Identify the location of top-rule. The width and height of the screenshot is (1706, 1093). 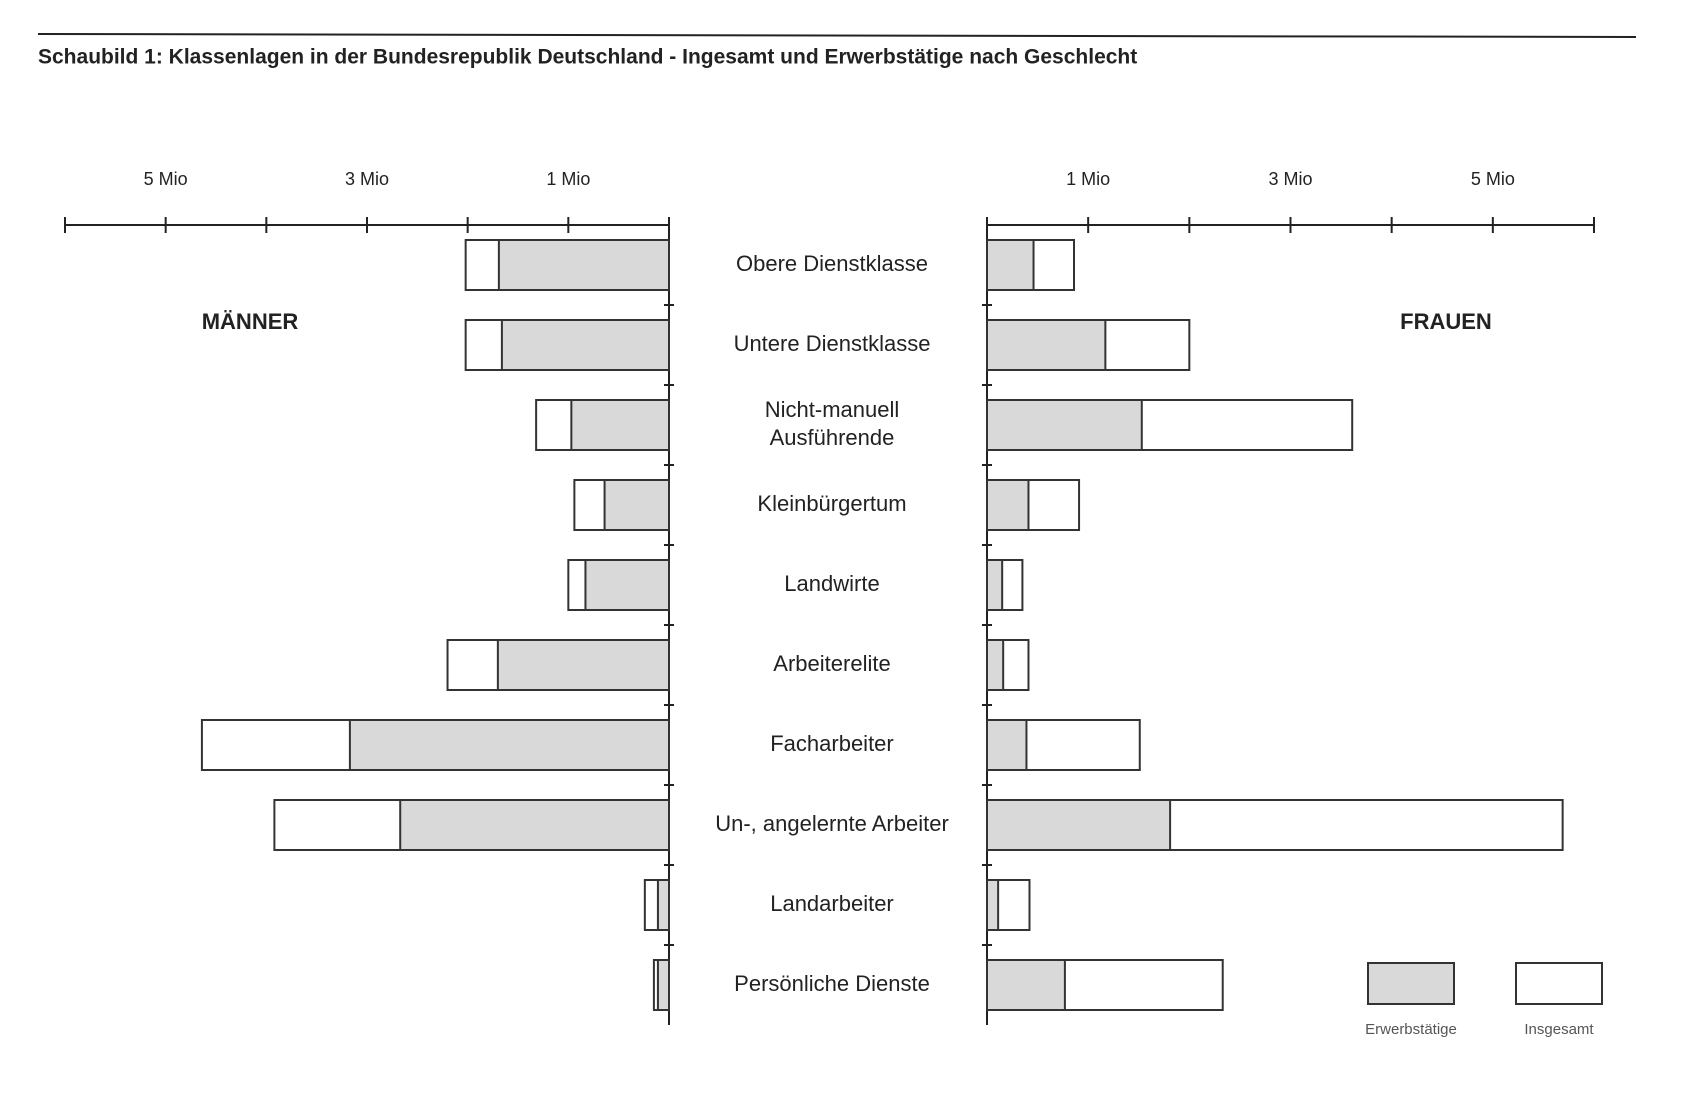
(837, 35).